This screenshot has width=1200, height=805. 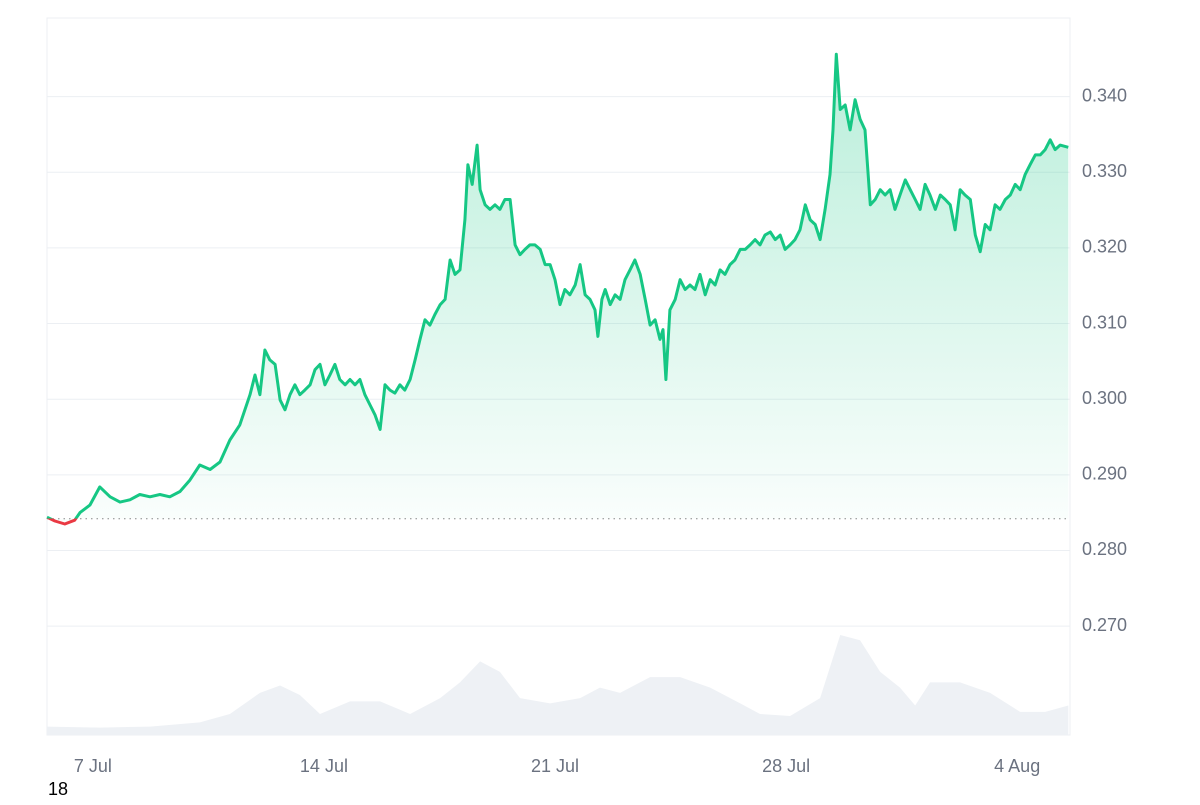 I want to click on y-tick-label: 0.320, so click(x=1104, y=247).